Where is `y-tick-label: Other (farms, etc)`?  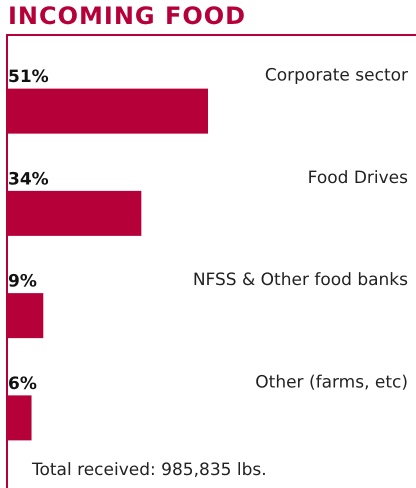
y-tick-label: Other (farms, etc) is located at coordinates (331, 382).